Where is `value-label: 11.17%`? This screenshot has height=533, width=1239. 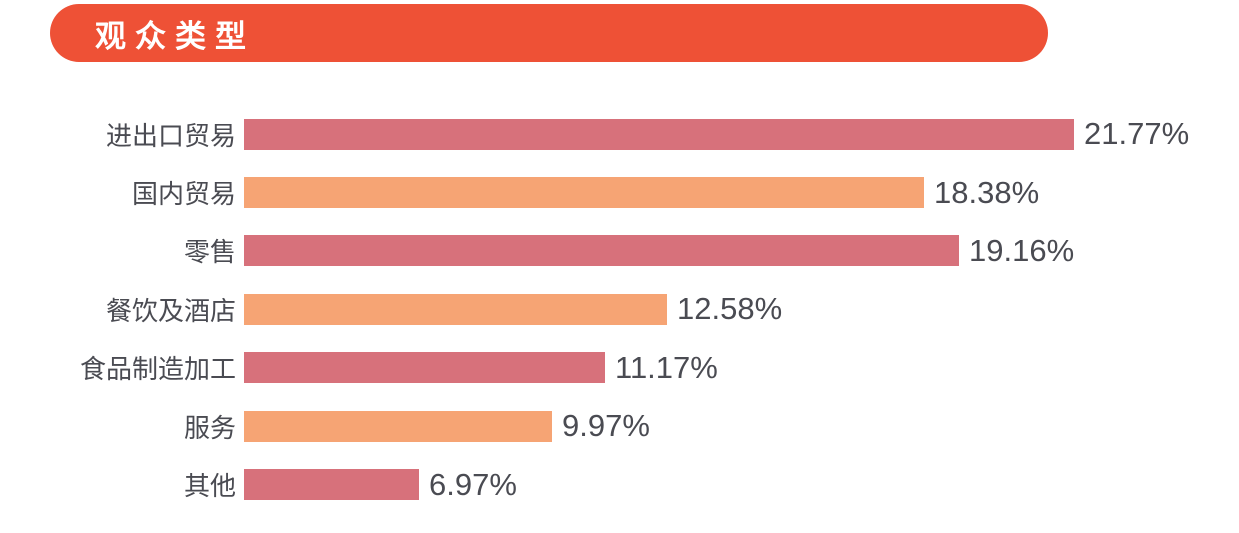 value-label: 11.17% is located at coordinates (666, 367).